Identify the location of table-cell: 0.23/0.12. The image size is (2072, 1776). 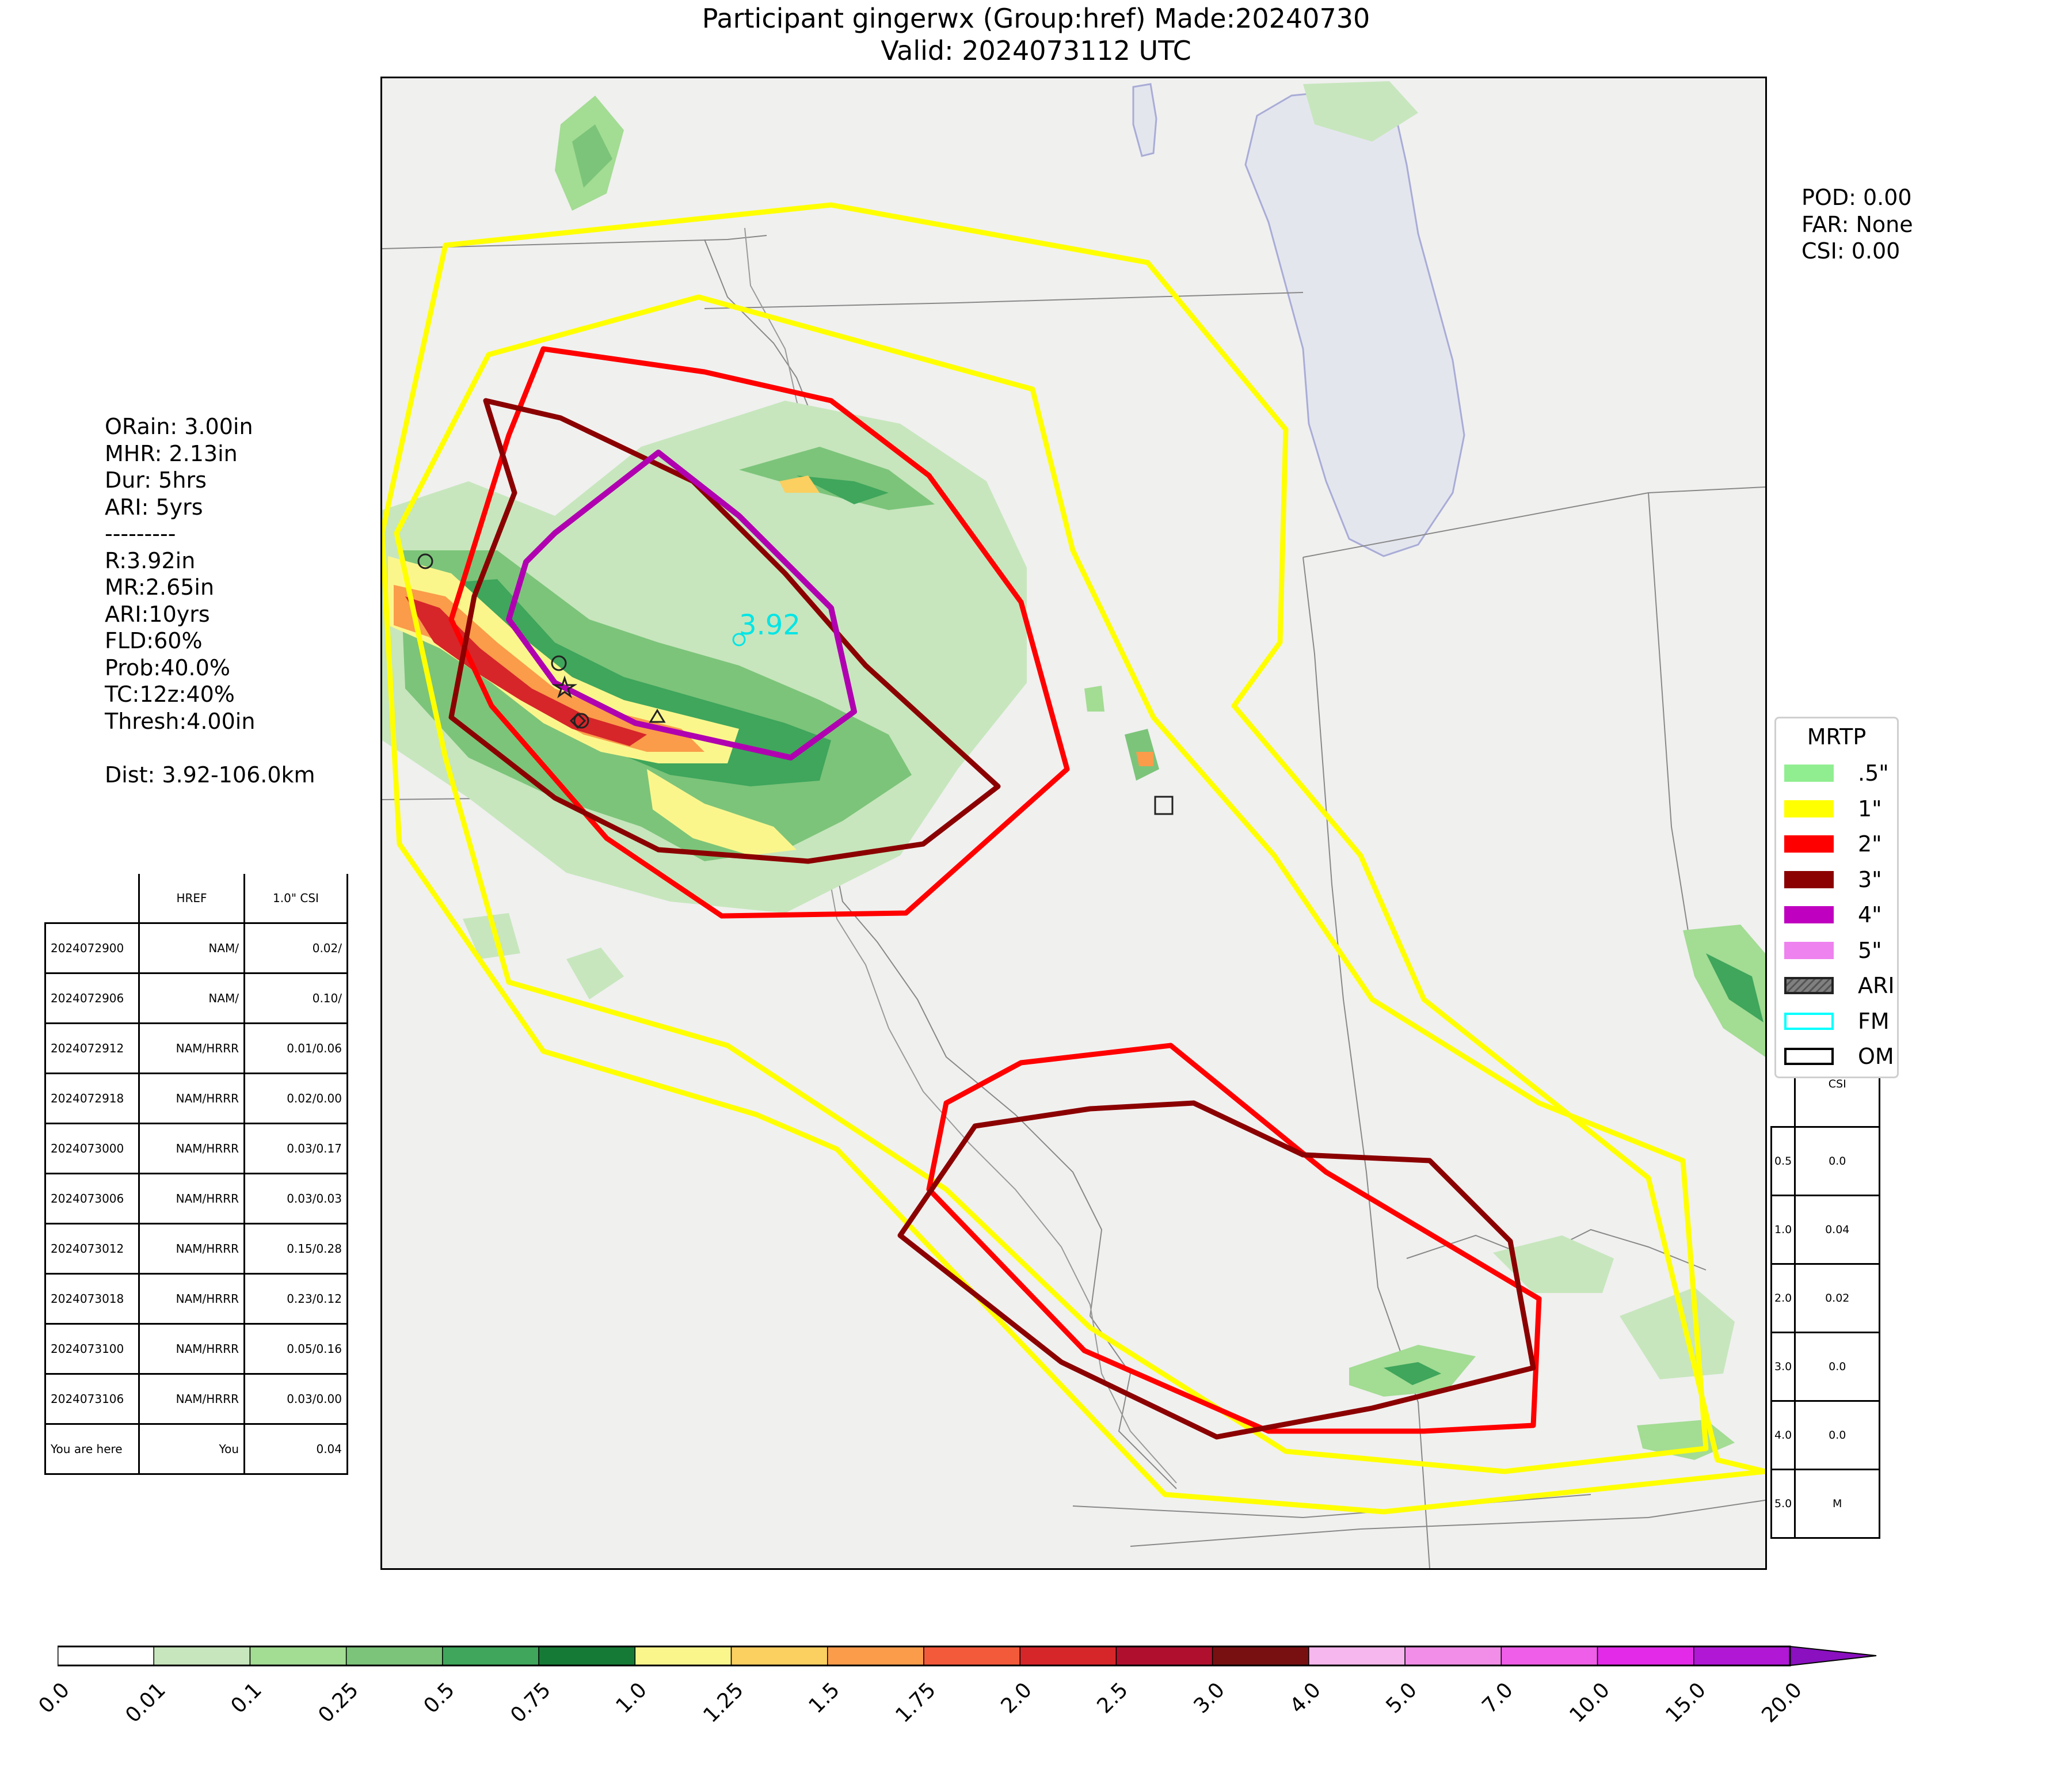
(296, 1299).